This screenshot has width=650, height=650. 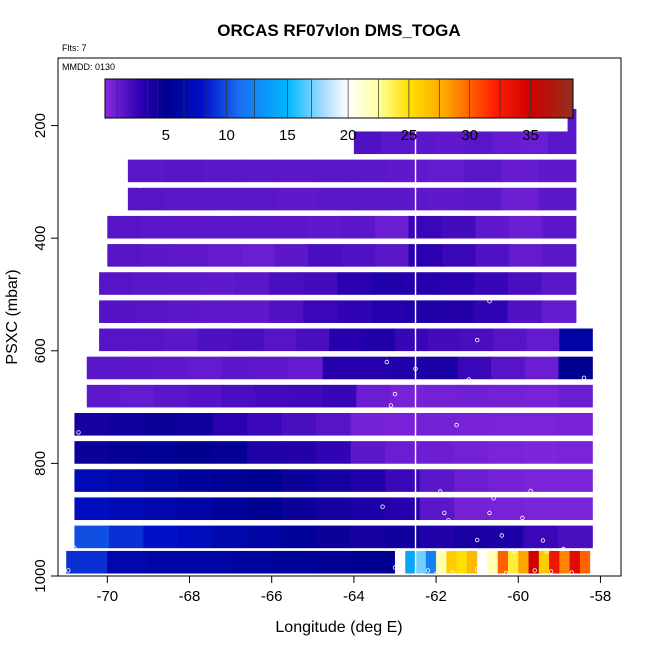 I want to click on colorbar-tick-label: 30, so click(x=469, y=135).